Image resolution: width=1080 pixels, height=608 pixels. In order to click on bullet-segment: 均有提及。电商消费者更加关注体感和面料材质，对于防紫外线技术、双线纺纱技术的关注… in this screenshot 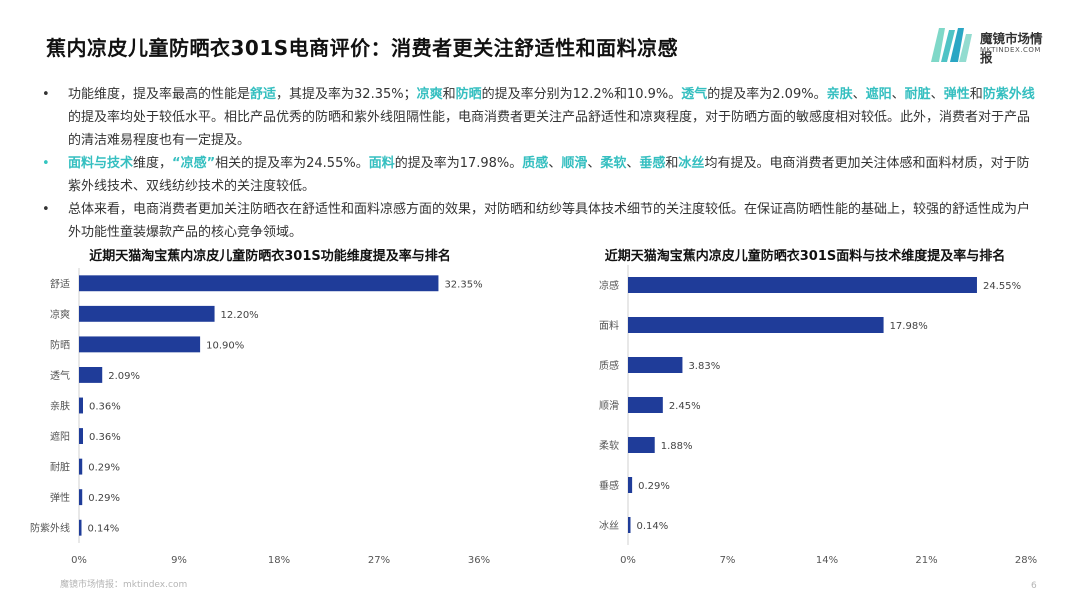, I will do `click(549, 175)`.